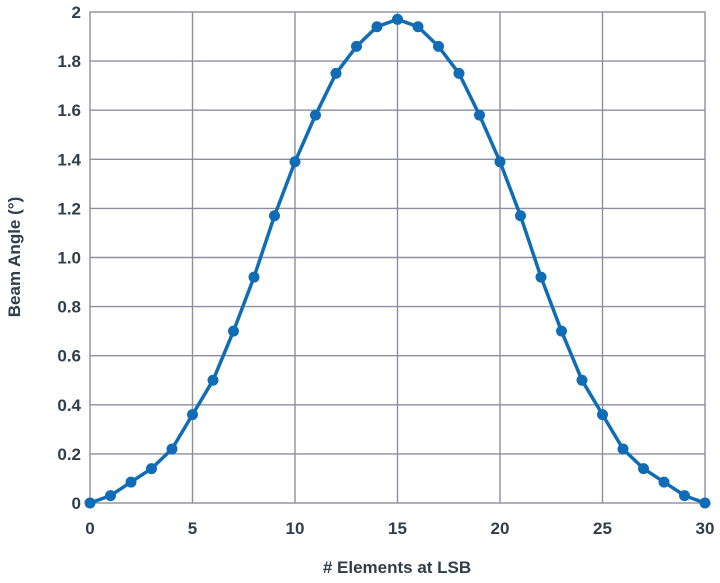 The height and width of the screenshot is (583, 720). Describe the element at coordinates (295, 528) in the screenshot. I see `x-tick-label: 10` at that location.